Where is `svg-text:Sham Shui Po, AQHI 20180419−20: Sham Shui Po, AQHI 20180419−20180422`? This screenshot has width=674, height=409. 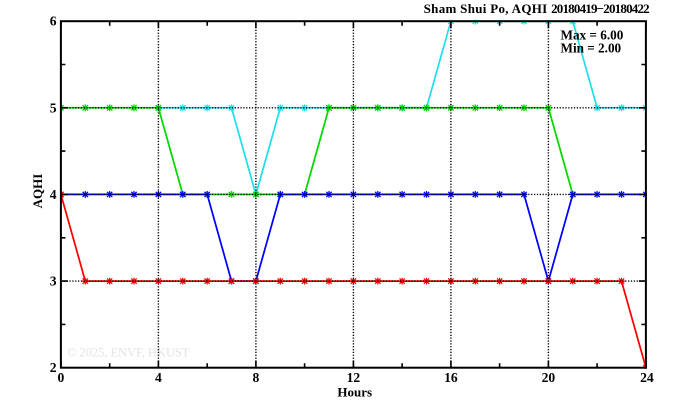
svg-text:Sham Shui Po, AQHI 20180419−20: Sham Shui Po, AQHI 20180419−20180422 is located at coordinates (537, 8).